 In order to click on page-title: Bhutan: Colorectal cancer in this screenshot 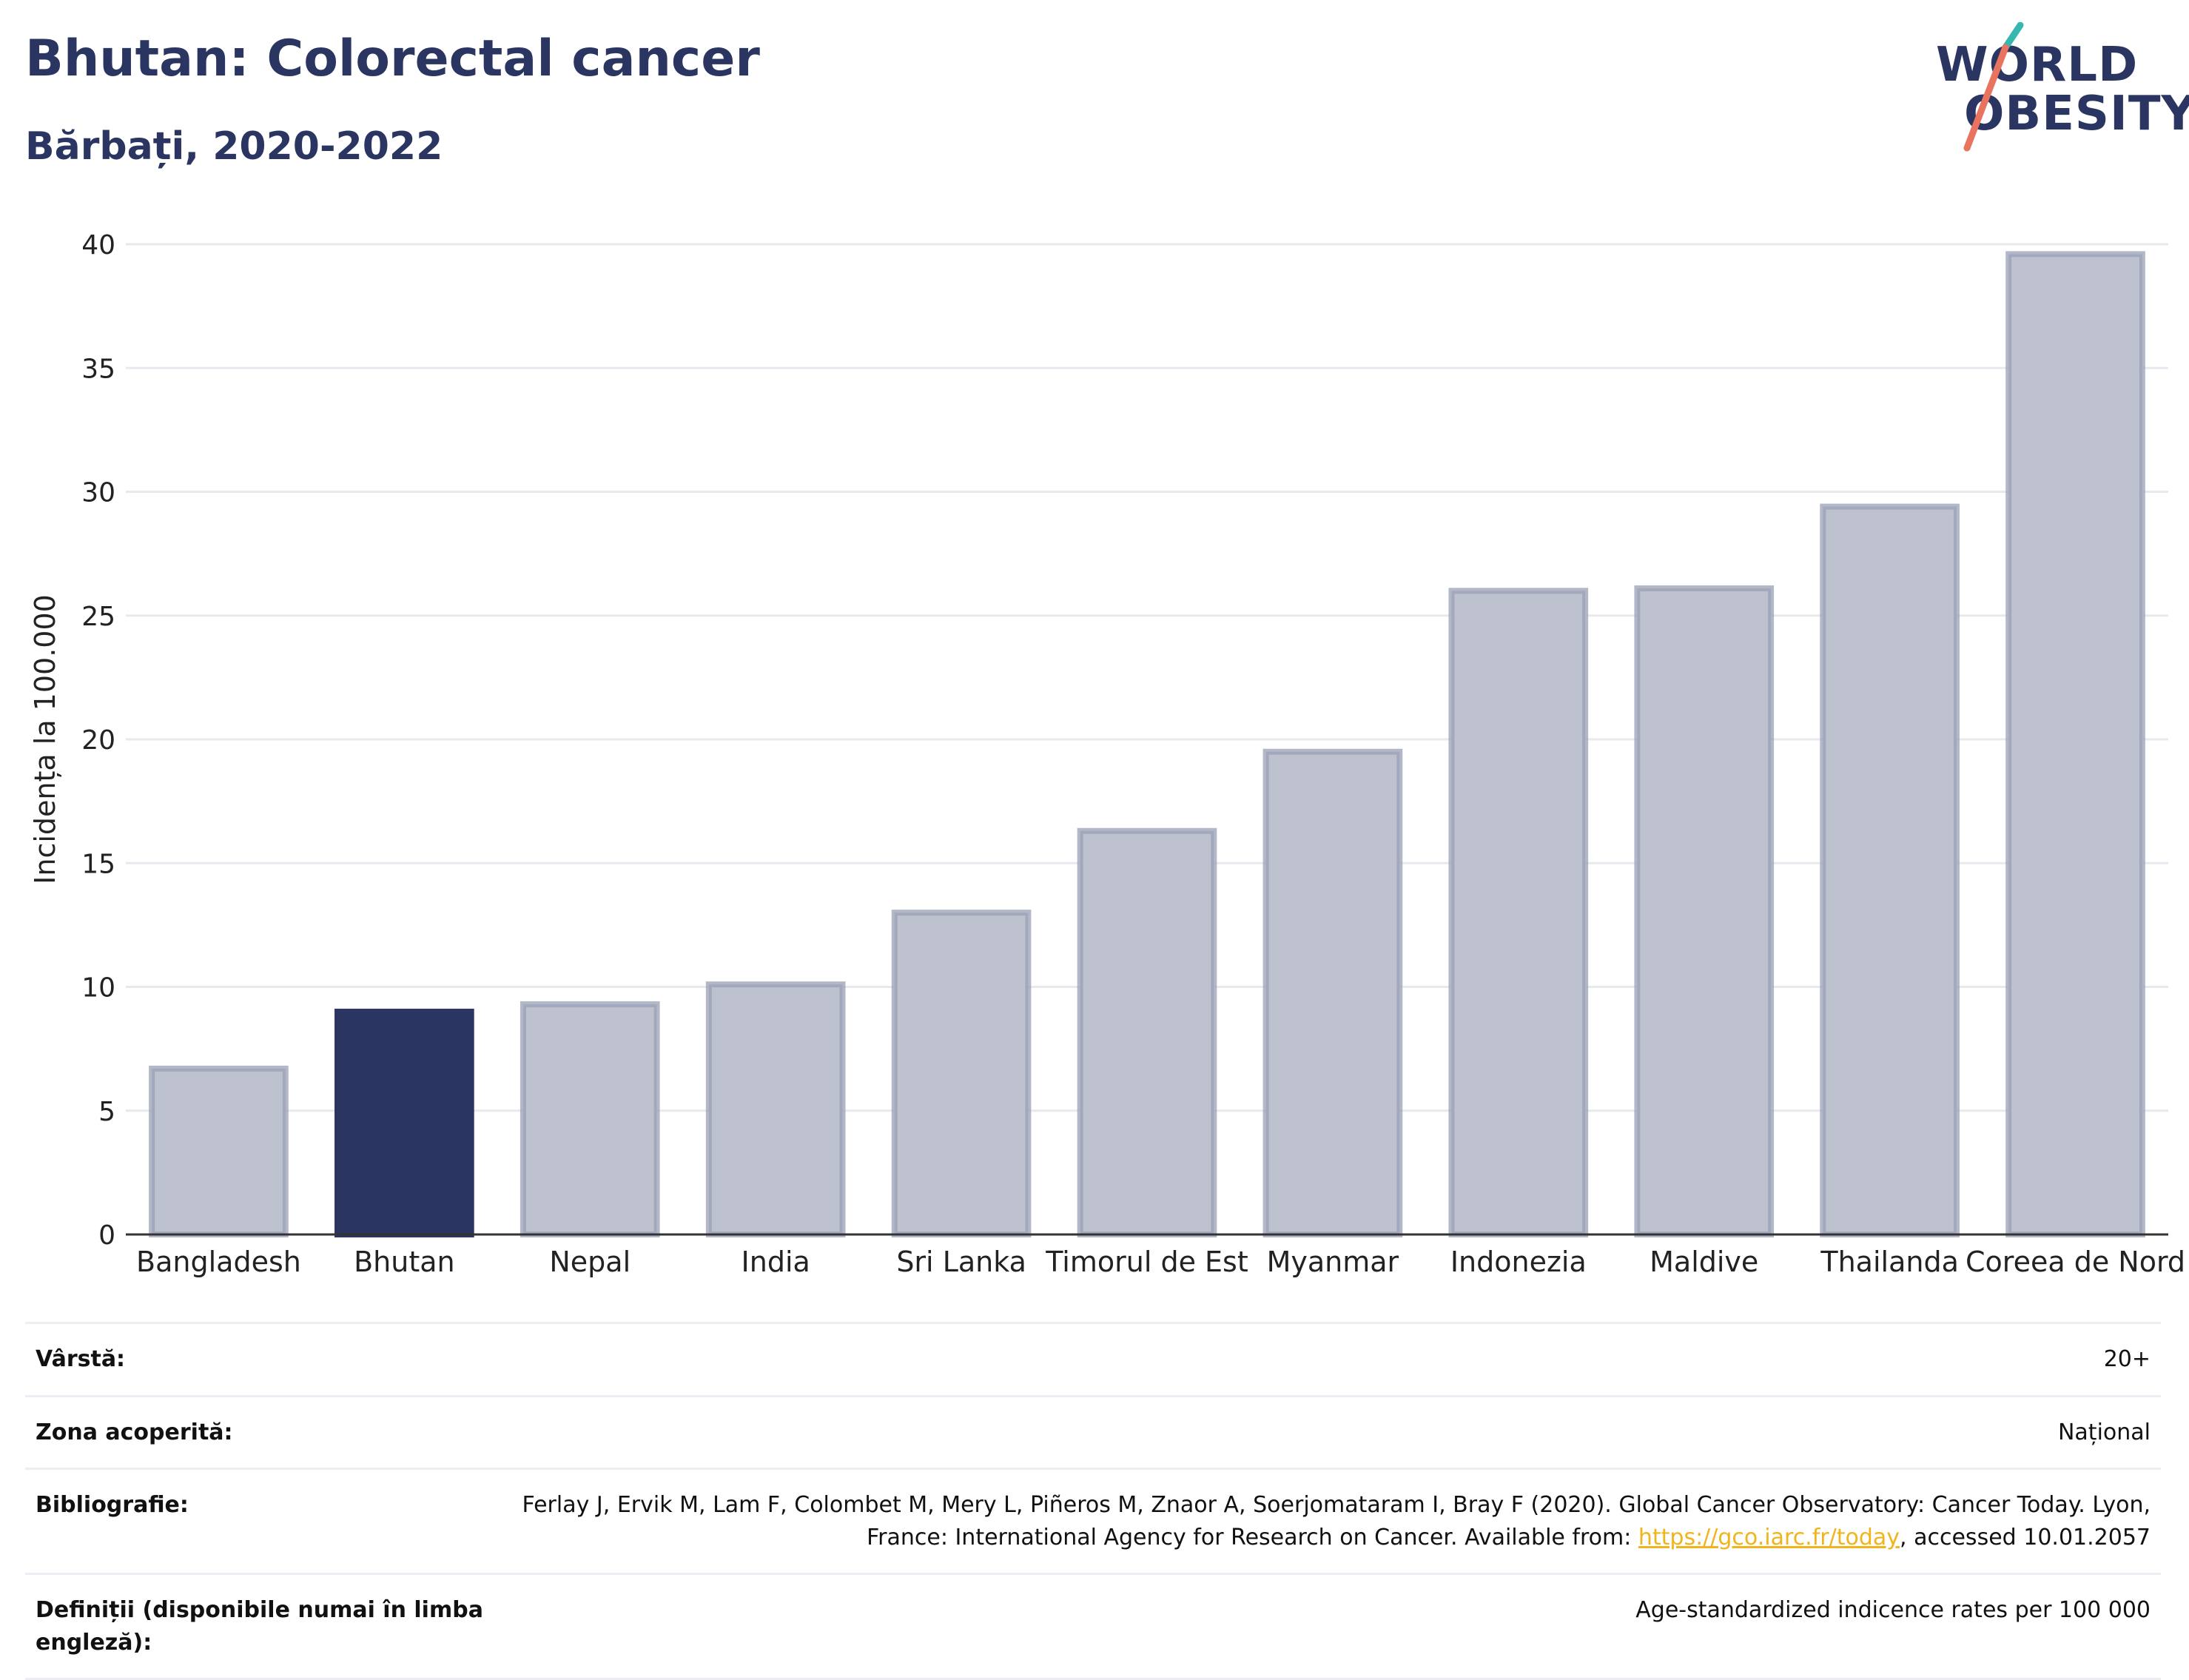, I will do `click(392, 59)`.